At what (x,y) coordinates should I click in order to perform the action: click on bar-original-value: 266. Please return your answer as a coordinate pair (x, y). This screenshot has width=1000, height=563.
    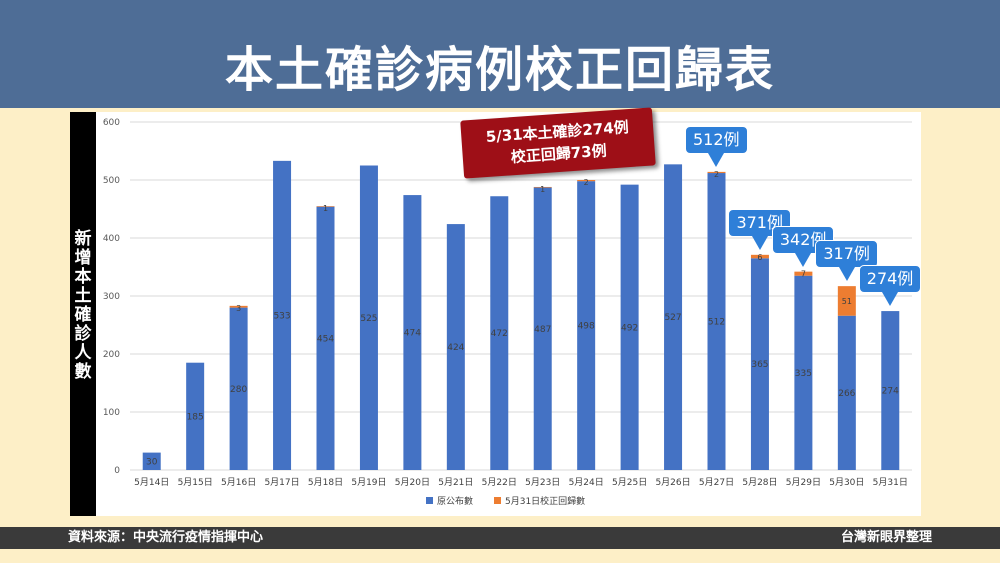
    Looking at the image, I should click on (846, 394).